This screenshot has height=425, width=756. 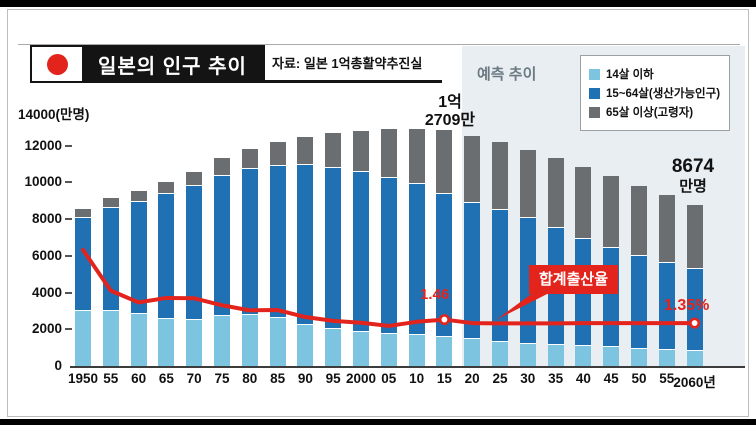 I want to click on x-tick-2040: 40, so click(x=583, y=378).